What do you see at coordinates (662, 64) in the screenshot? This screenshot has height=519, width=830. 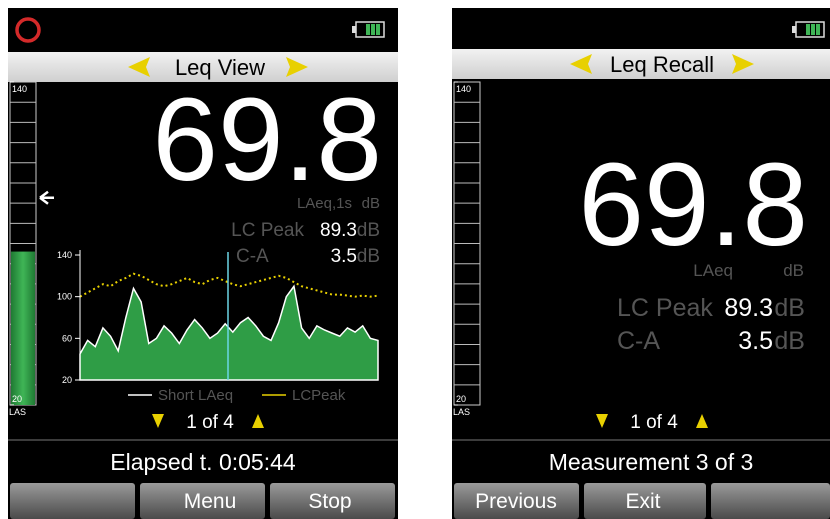 I see `header-title: Leq Recall` at bounding box center [662, 64].